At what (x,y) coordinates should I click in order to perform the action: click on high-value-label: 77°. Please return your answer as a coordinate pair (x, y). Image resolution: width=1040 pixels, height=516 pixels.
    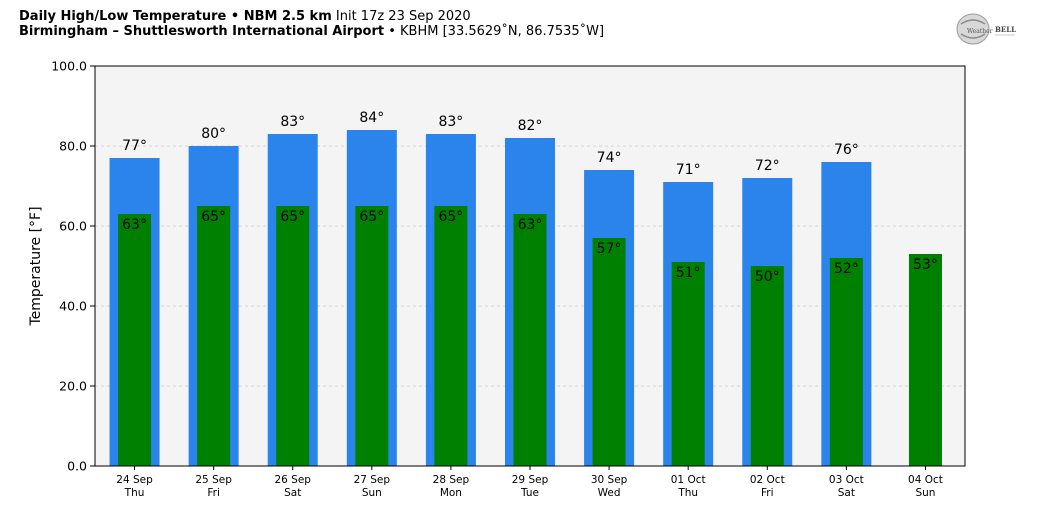
    Looking at the image, I should click on (134, 146).